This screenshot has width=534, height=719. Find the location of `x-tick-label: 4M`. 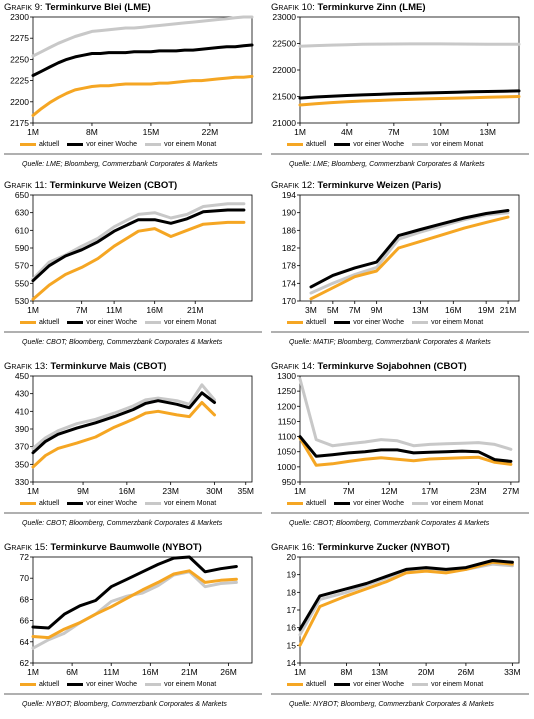

x-tick-label: 4M is located at coordinates (347, 132).